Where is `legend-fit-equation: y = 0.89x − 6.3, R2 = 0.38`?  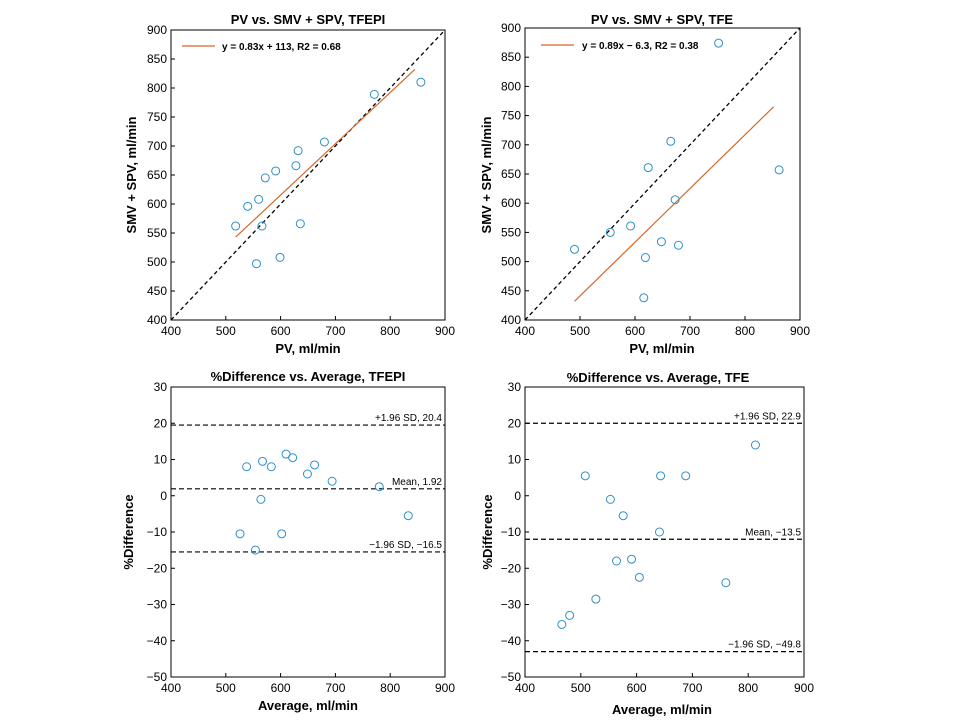
legend-fit-equation: y = 0.89x − 6.3, R2 = 0.38 is located at coordinates (640, 46).